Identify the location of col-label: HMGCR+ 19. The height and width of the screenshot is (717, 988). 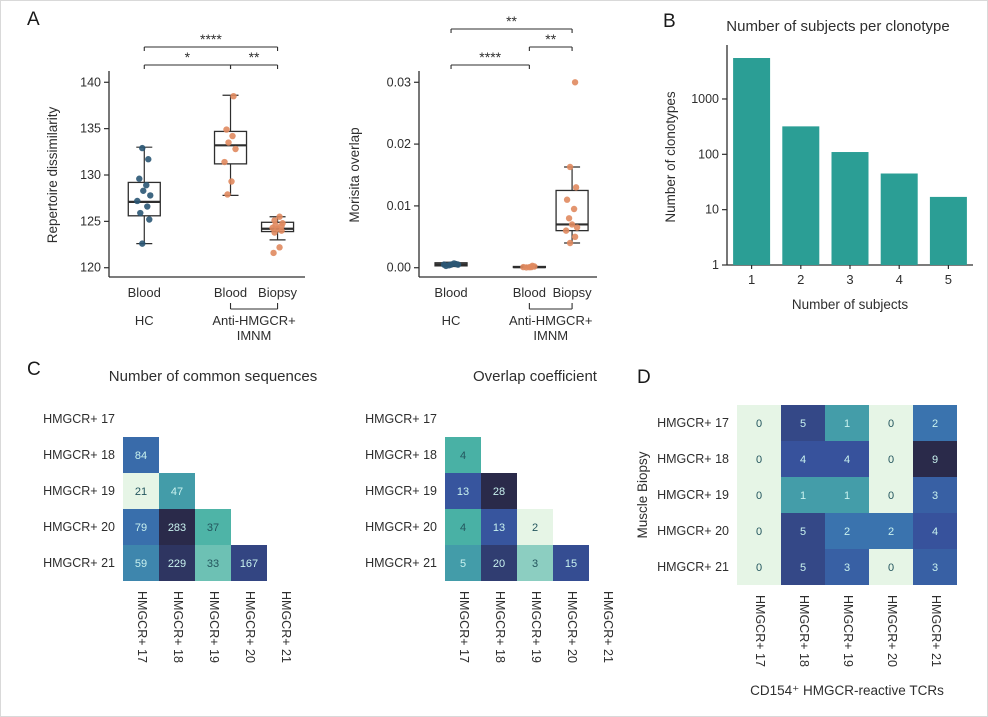
(536, 627).